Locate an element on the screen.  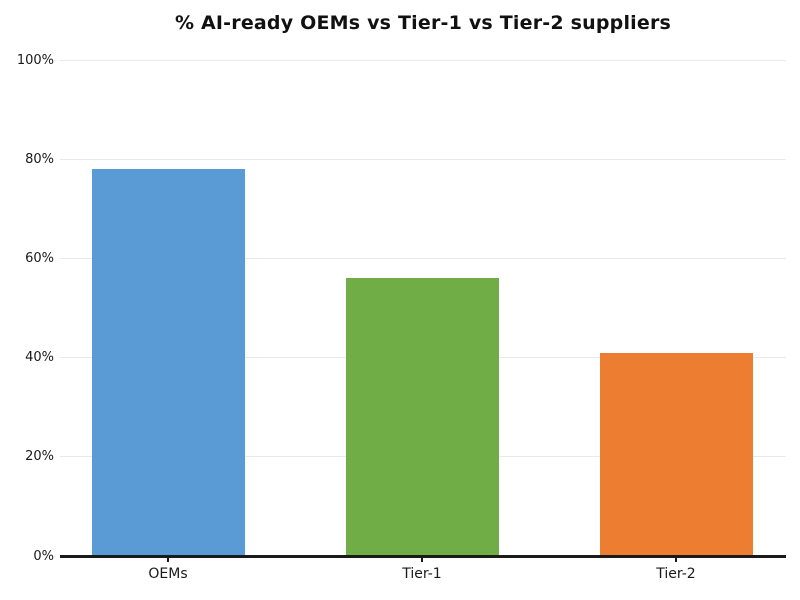
y-tick-label-100: 100% is located at coordinates (35, 60).